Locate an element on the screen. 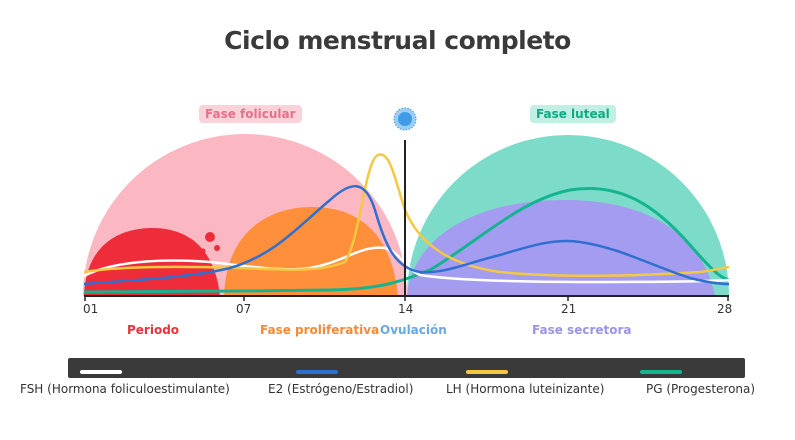 The width and height of the screenshot is (795, 440). stage-label-period: Periodo is located at coordinates (153, 330).